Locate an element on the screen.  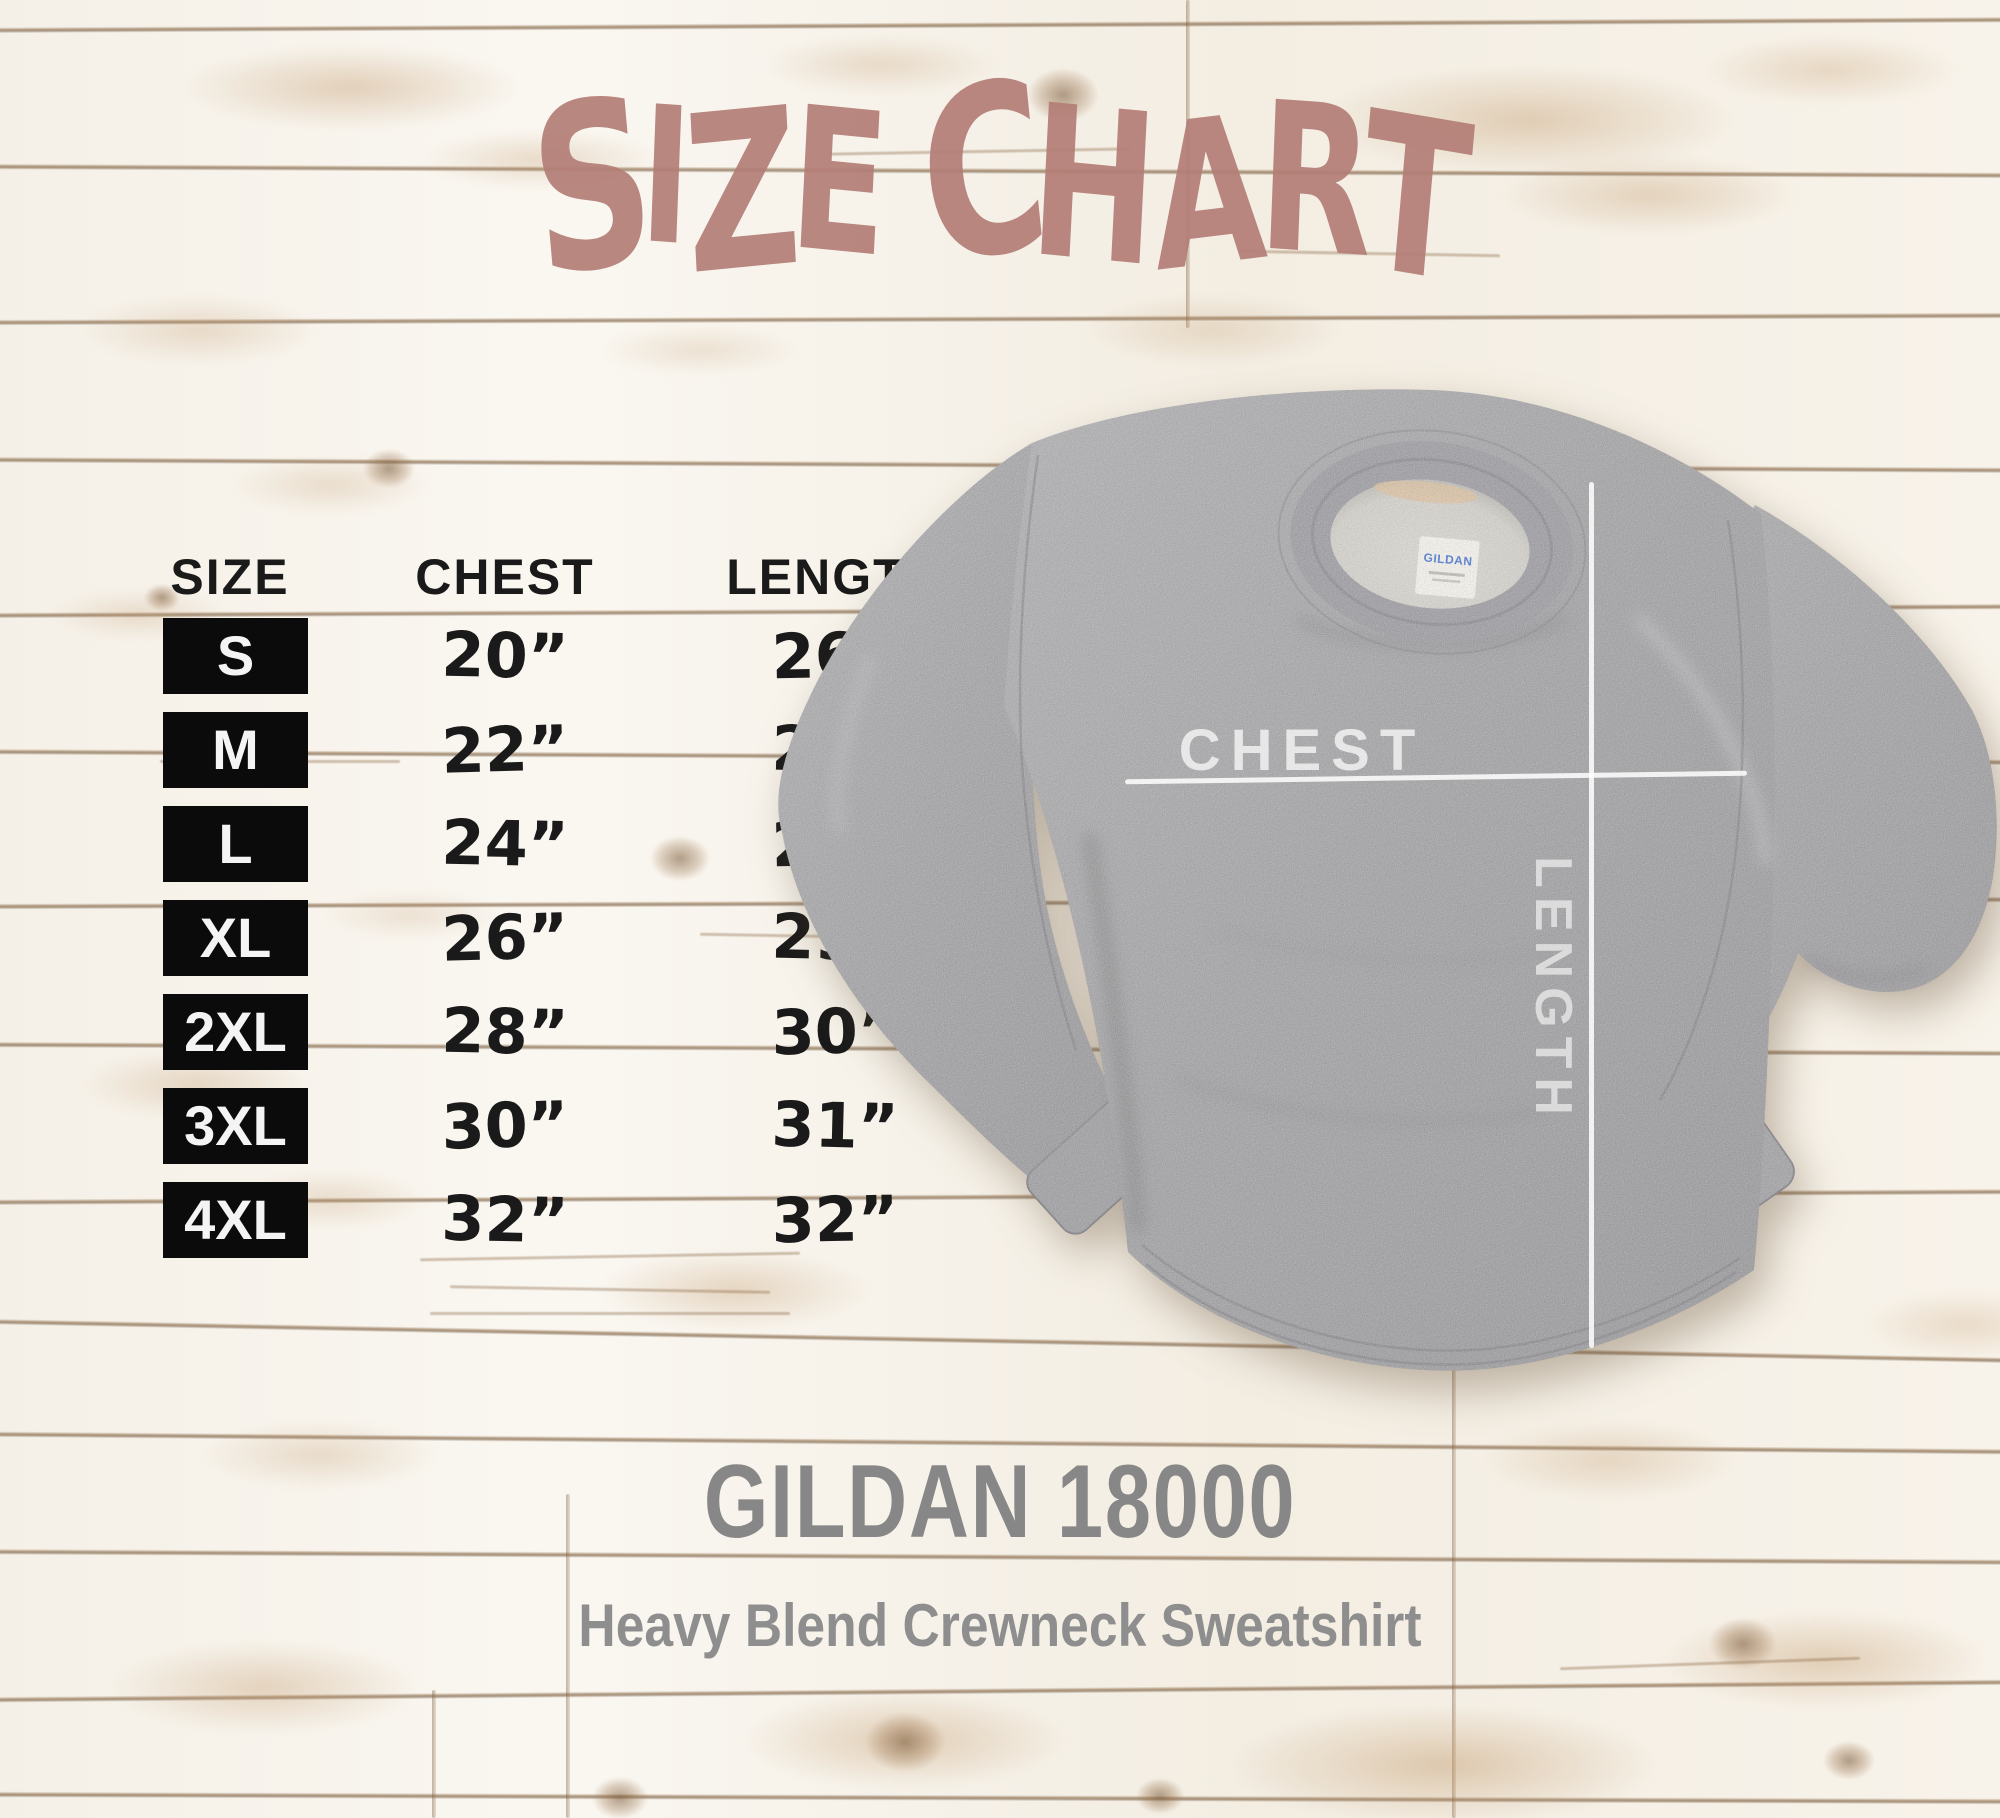
column-header-chest: CHEST is located at coordinates (505, 577).